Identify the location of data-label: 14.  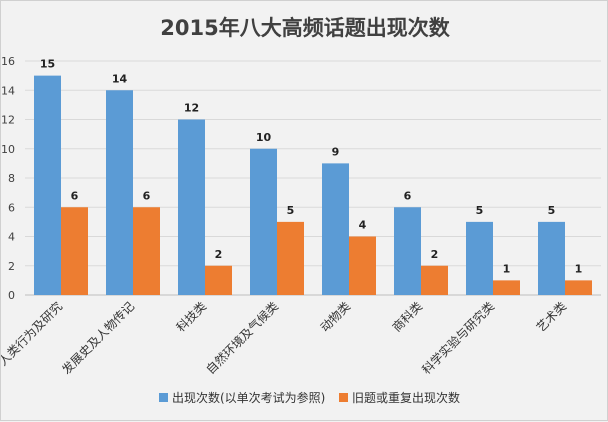
(120, 78).